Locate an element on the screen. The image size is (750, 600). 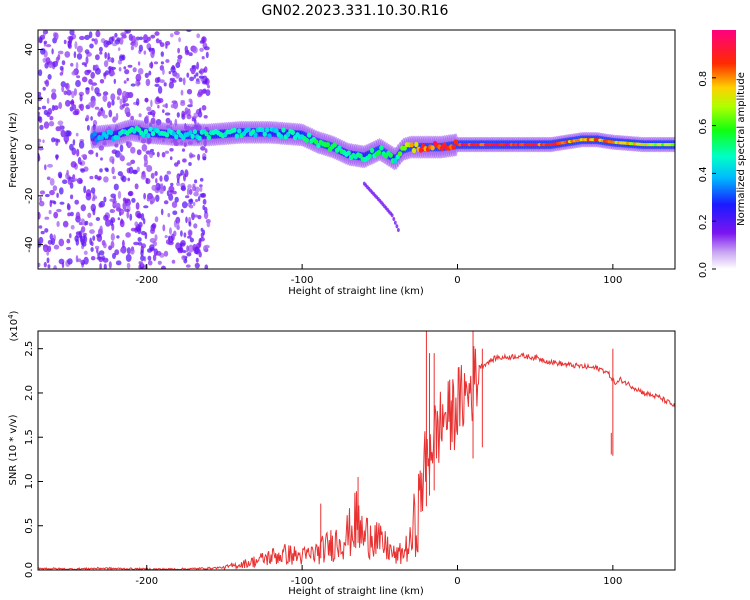
colorbar-tick-label: 0.8 is located at coordinates (703, 79).